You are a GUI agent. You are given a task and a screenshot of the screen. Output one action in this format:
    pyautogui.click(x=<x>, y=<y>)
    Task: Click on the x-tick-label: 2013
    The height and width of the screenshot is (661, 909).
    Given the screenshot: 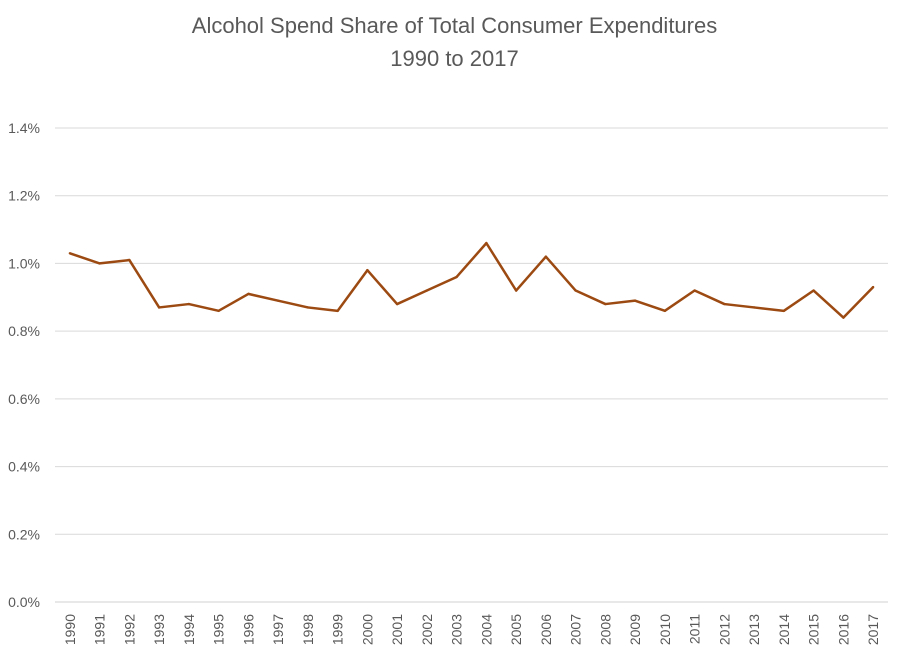 What is the action you would take?
    pyautogui.click(x=754, y=629)
    